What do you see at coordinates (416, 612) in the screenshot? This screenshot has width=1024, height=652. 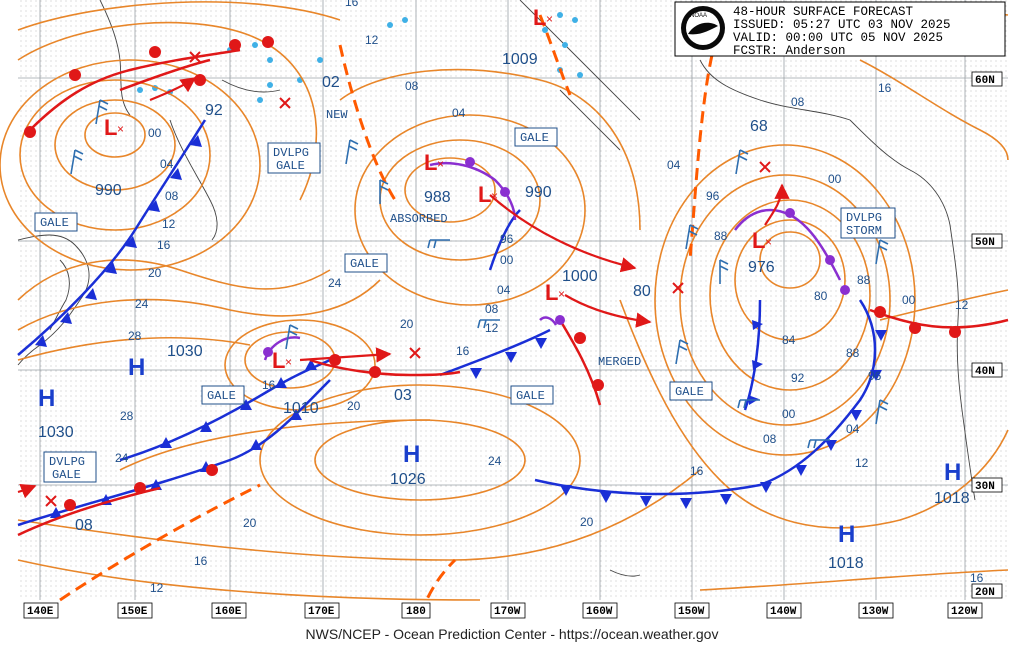 I see `lon-tick: 180` at bounding box center [416, 612].